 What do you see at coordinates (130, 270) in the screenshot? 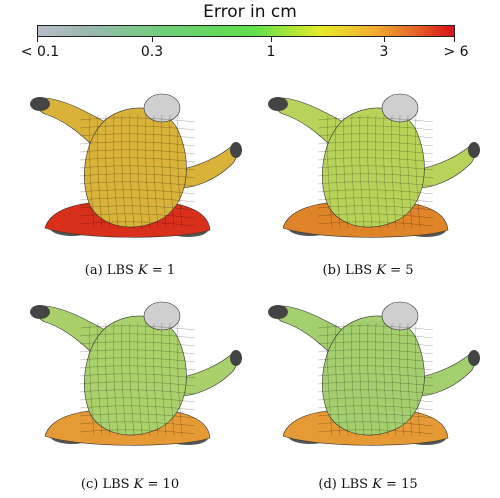
I see `caption-a: (a) LBS K = 1` at bounding box center [130, 270].